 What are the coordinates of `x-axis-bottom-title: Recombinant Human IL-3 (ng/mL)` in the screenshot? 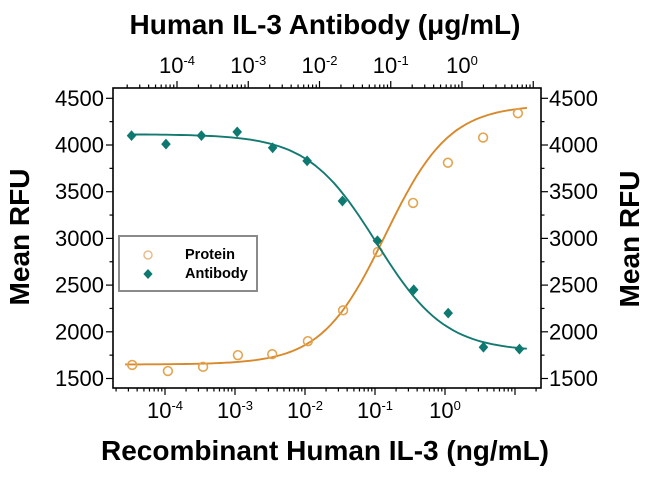 It's located at (325, 450).